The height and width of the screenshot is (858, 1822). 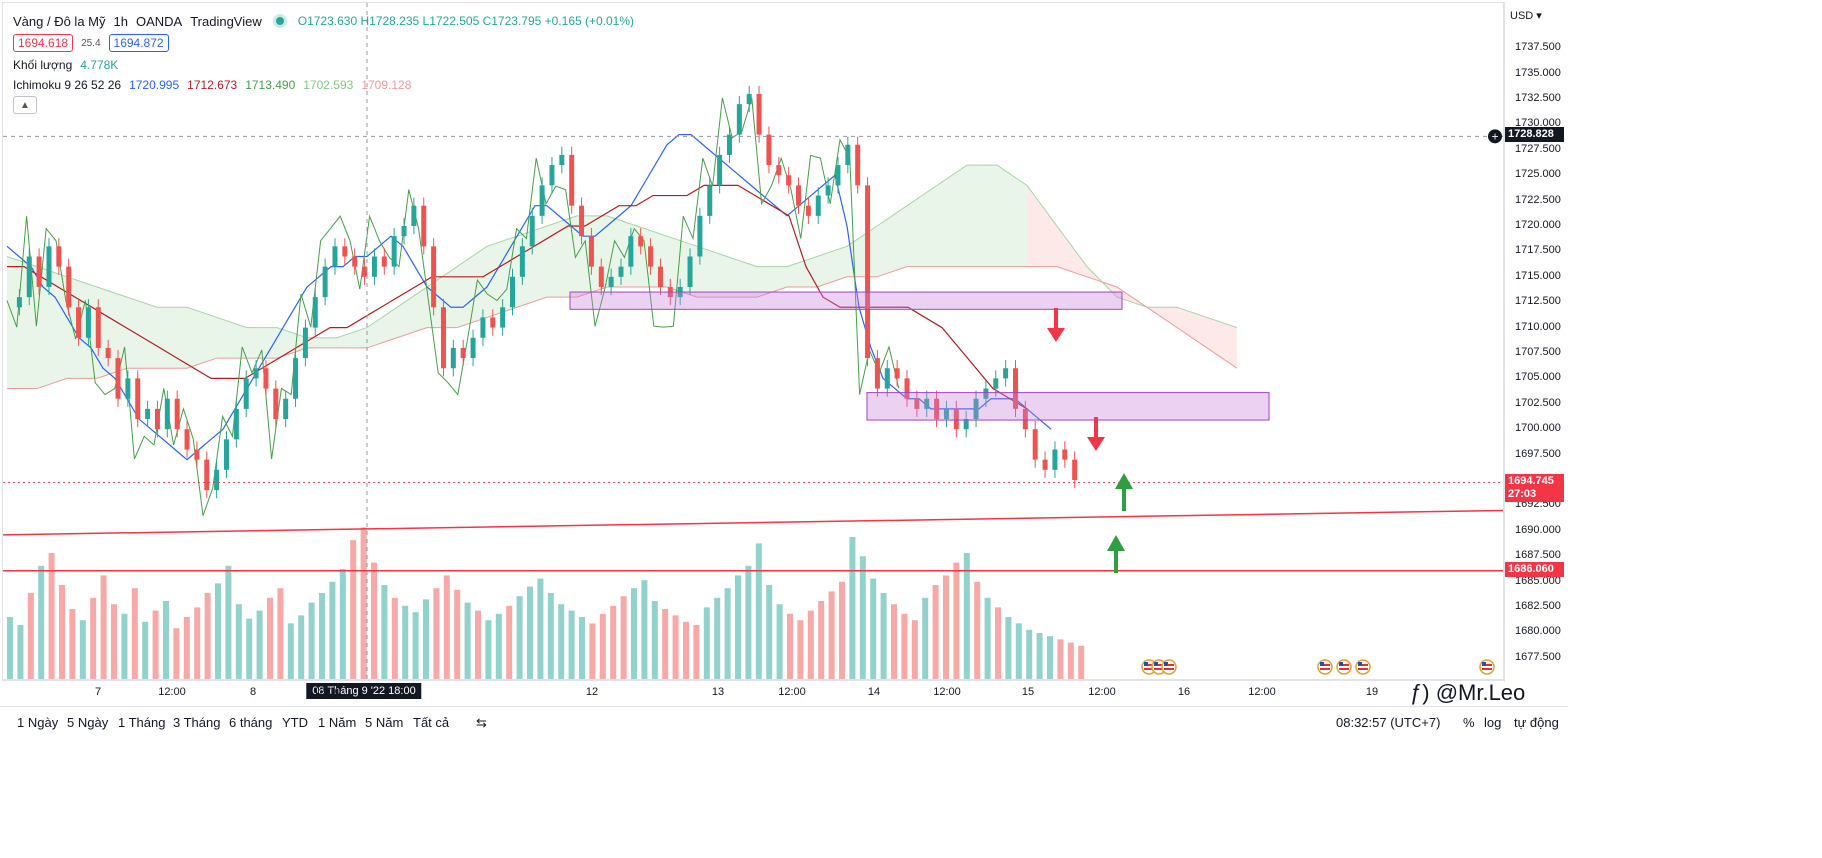 I want to click on range-1y: 1 Năm, so click(x=337, y=722).